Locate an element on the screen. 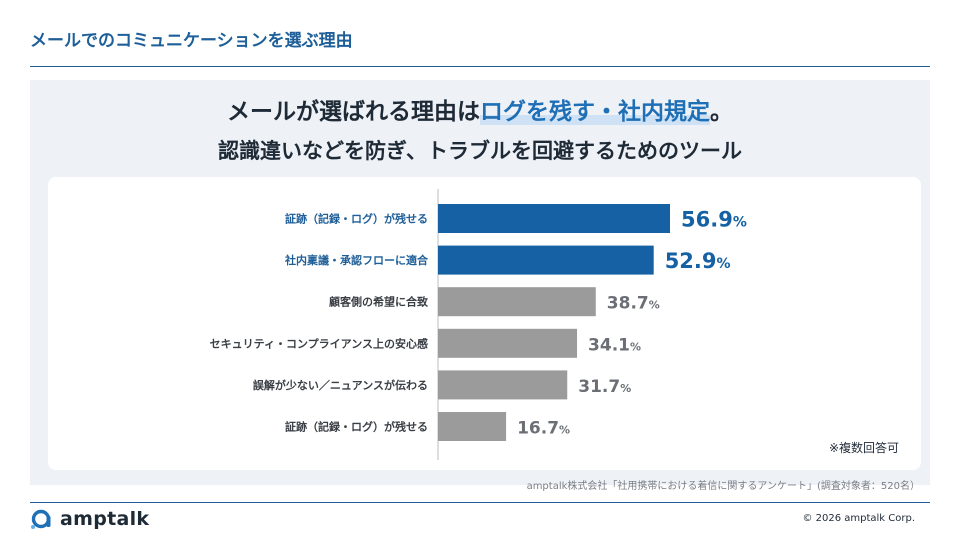  headline-prefix: メールが選ばれる理由は is located at coordinates (353, 112).